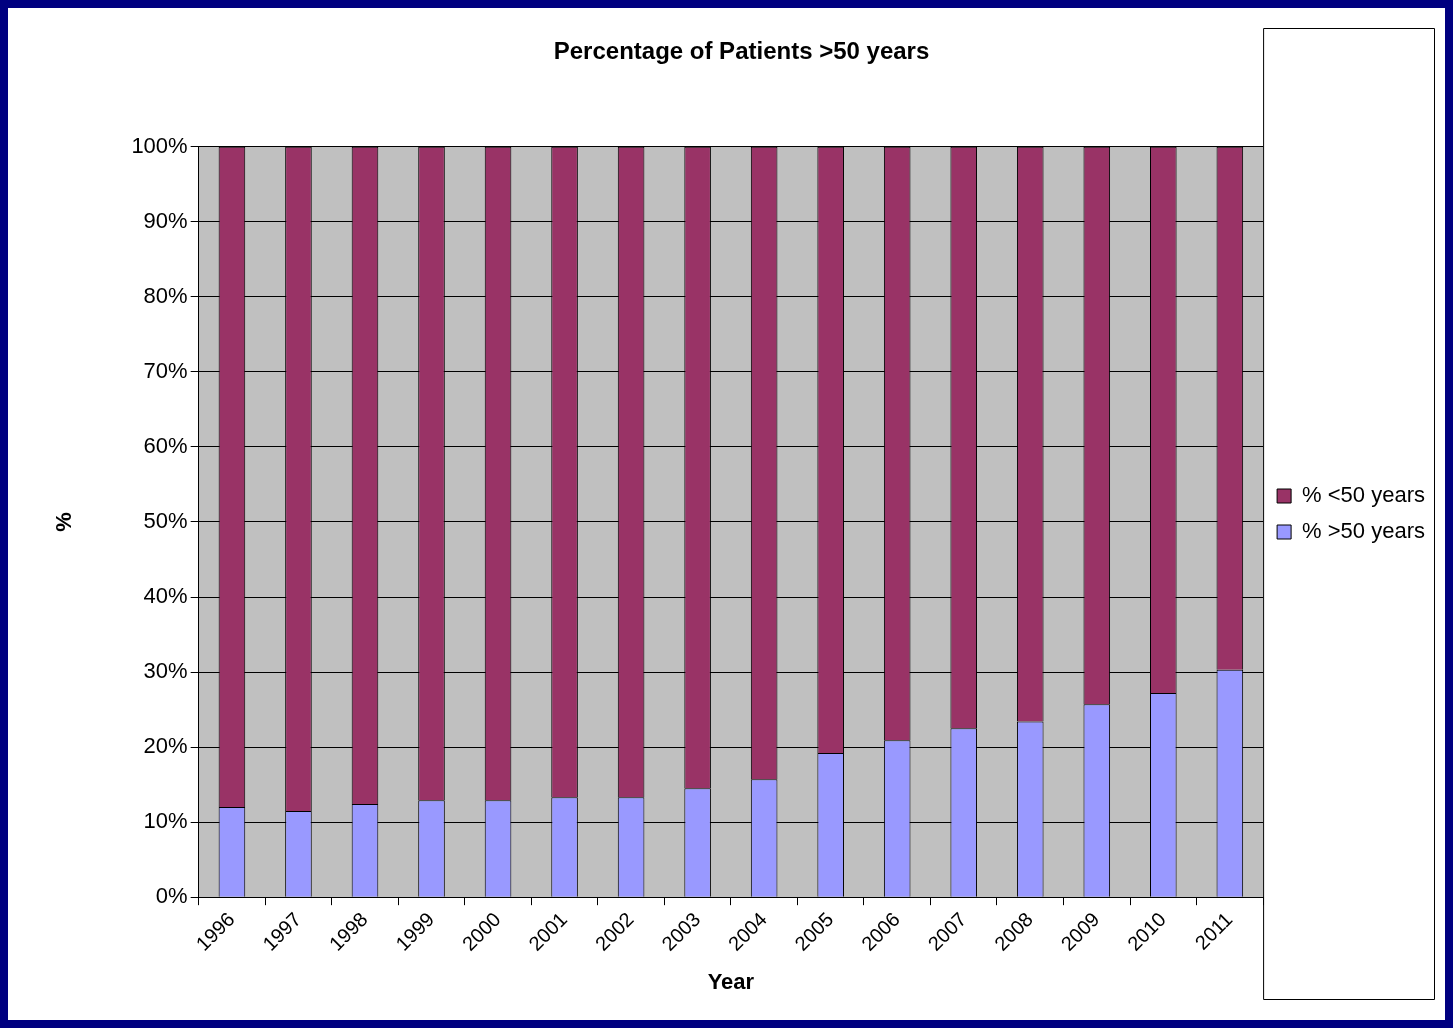 This screenshot has width=1453, height=1028. I want to click on y-tick-label: 40%, so click(165, 596).